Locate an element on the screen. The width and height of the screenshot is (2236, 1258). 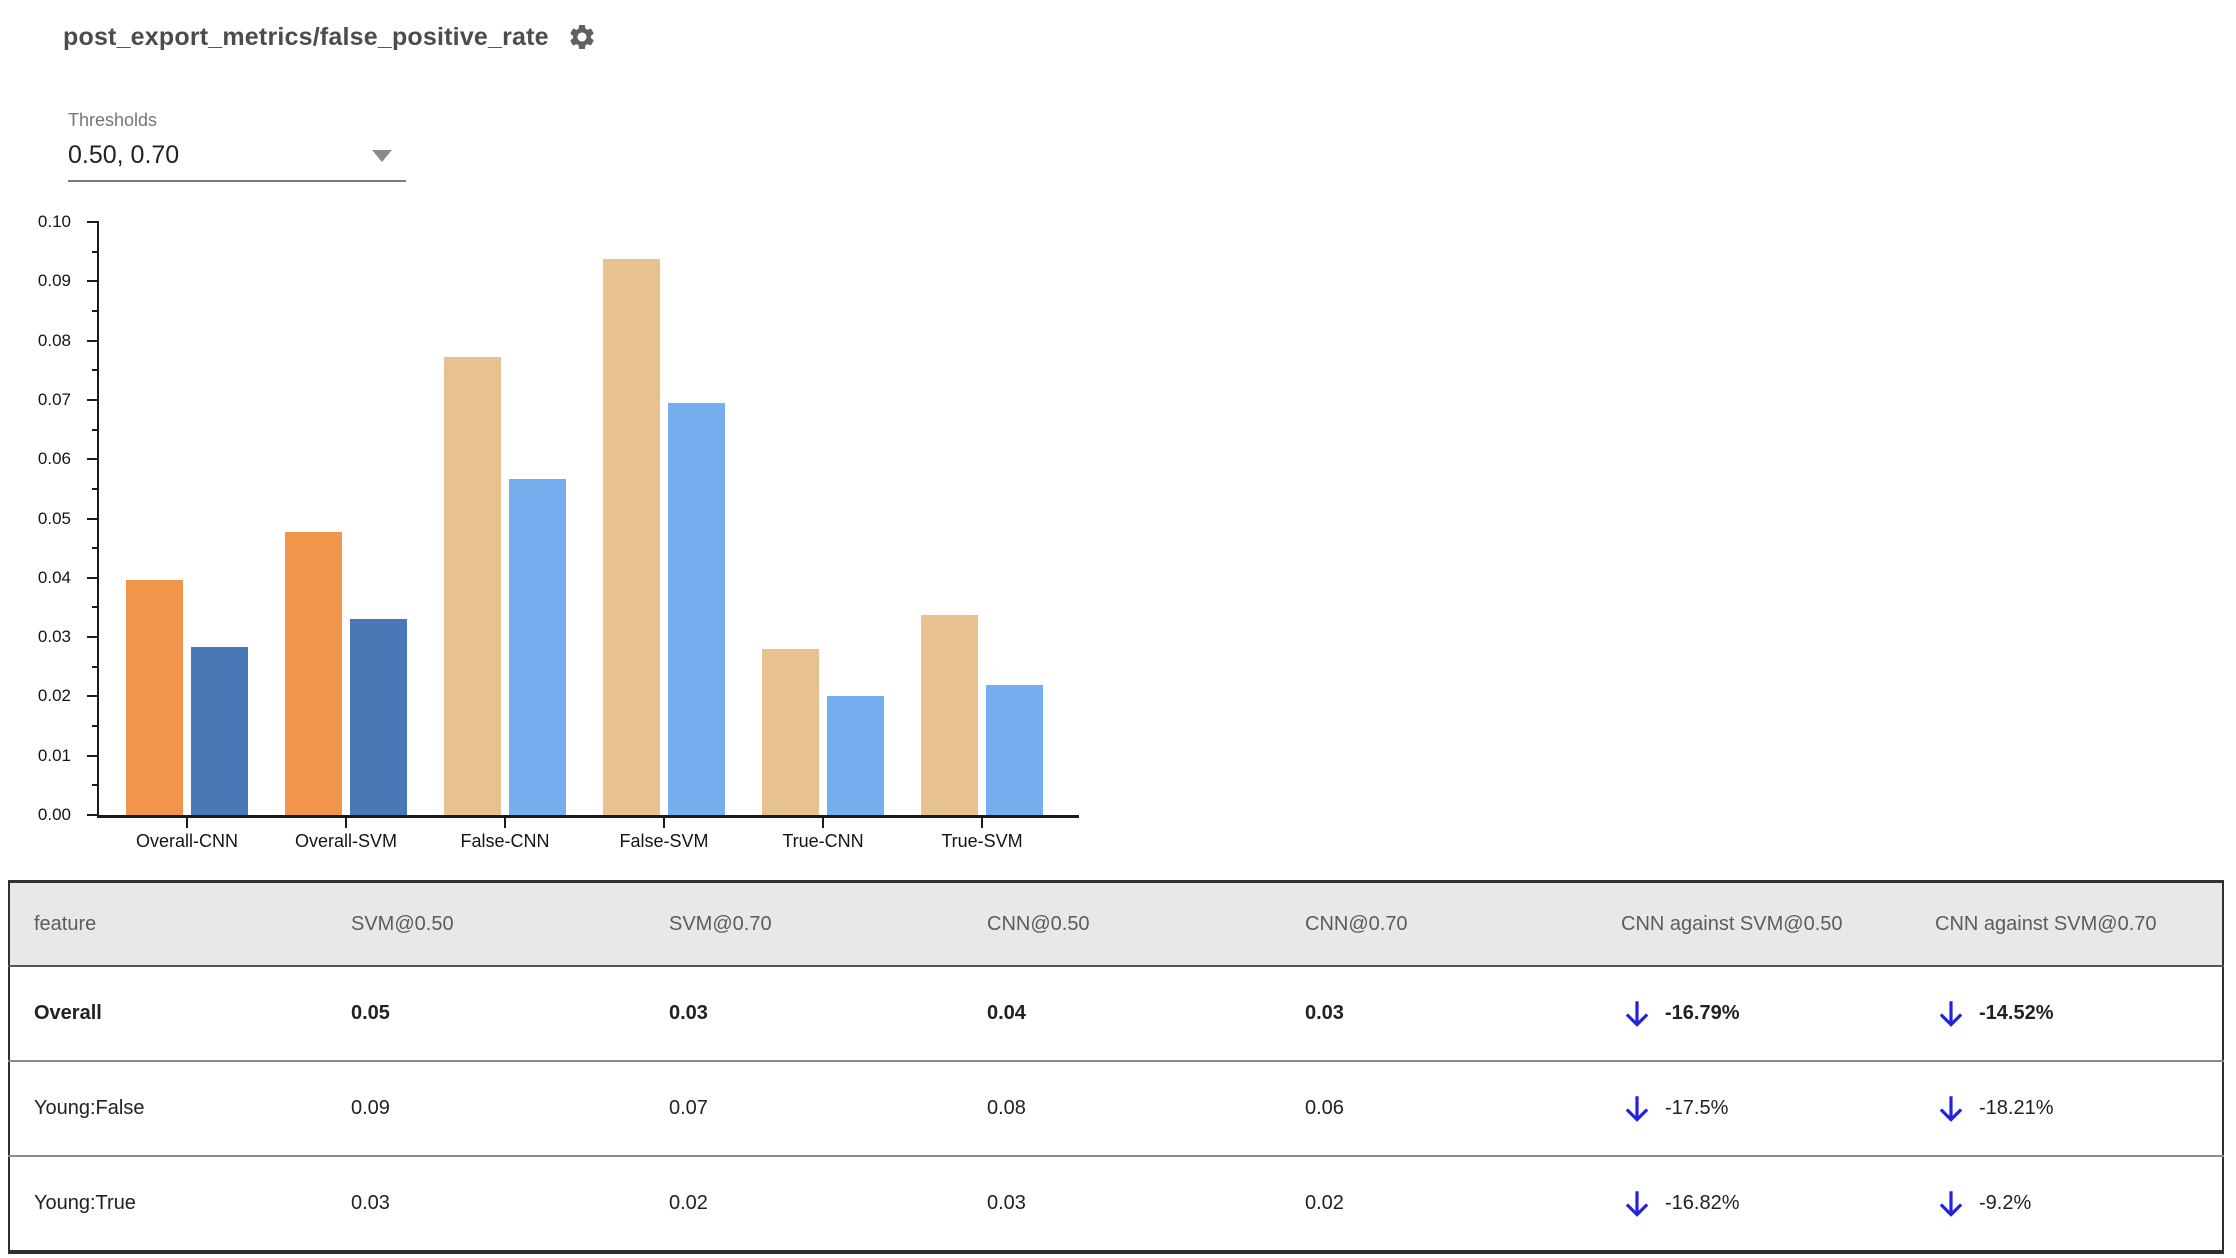
metric-header: post_export_metrics/false_positive_rate is located at coordinates (330, 37).